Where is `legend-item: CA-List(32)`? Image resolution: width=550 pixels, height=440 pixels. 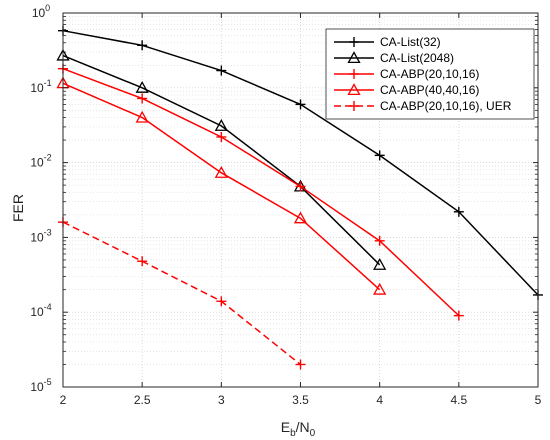
legend-item: CA-List(32) is located at coordinates (387, 42).